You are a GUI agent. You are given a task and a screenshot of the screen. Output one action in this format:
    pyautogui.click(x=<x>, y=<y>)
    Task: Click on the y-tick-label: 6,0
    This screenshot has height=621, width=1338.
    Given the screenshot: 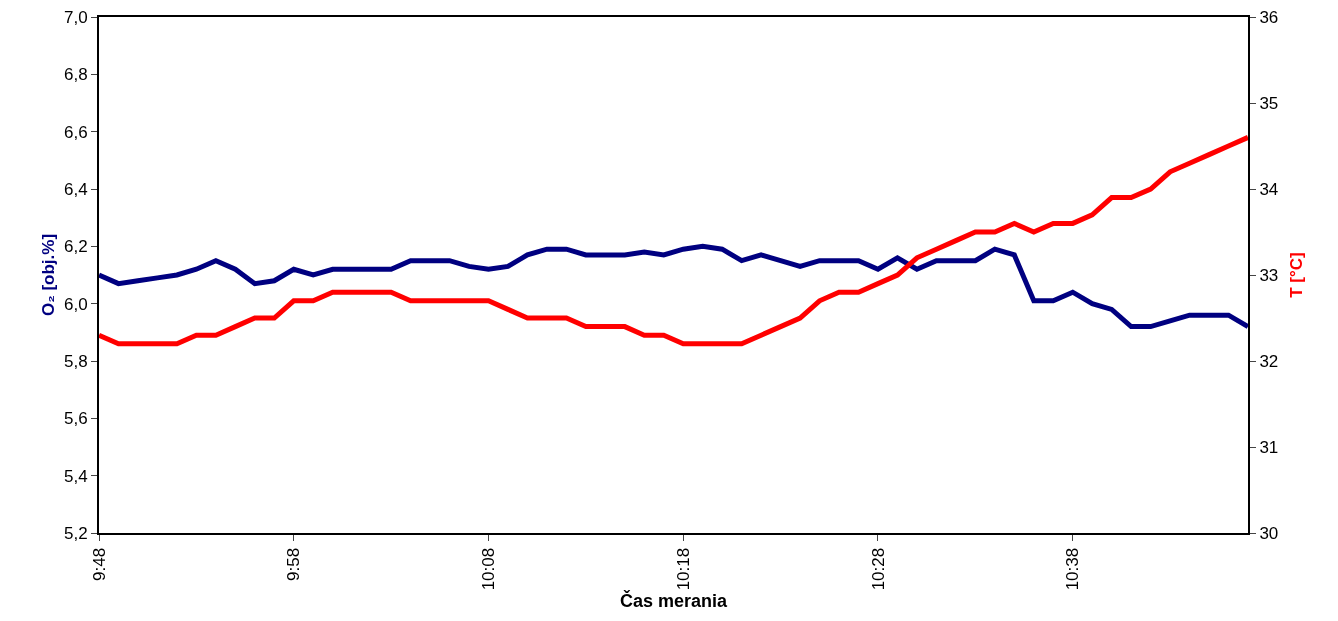 What is the action you would take?
    pyautogui.click(x=75, y=304)
    